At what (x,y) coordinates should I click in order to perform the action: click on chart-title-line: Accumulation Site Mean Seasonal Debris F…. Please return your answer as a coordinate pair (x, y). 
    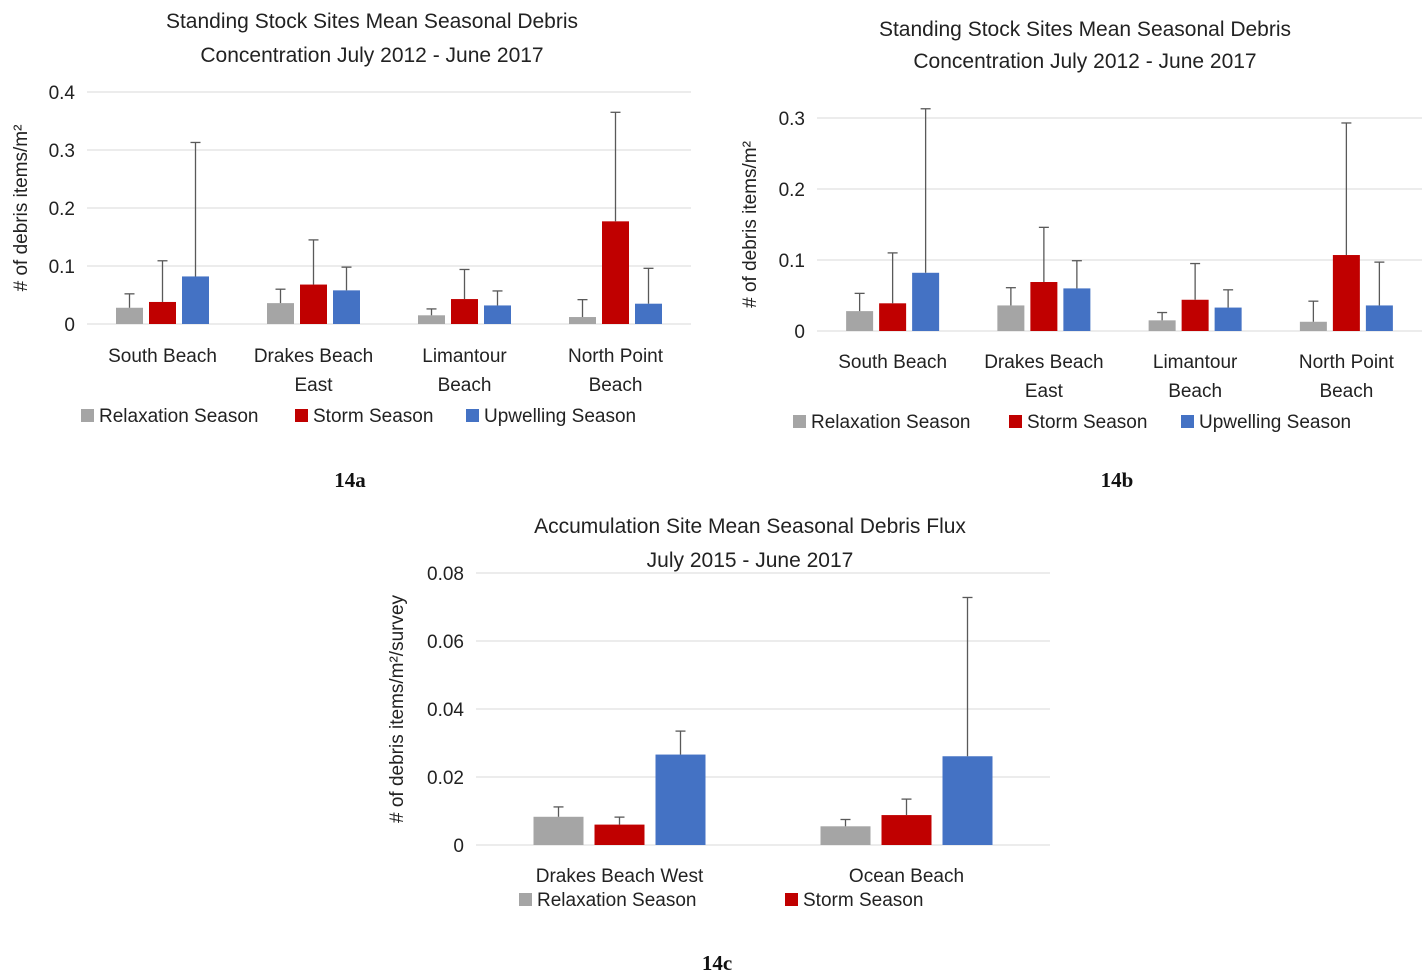
    Looking at the image, I should click on (750, 526).